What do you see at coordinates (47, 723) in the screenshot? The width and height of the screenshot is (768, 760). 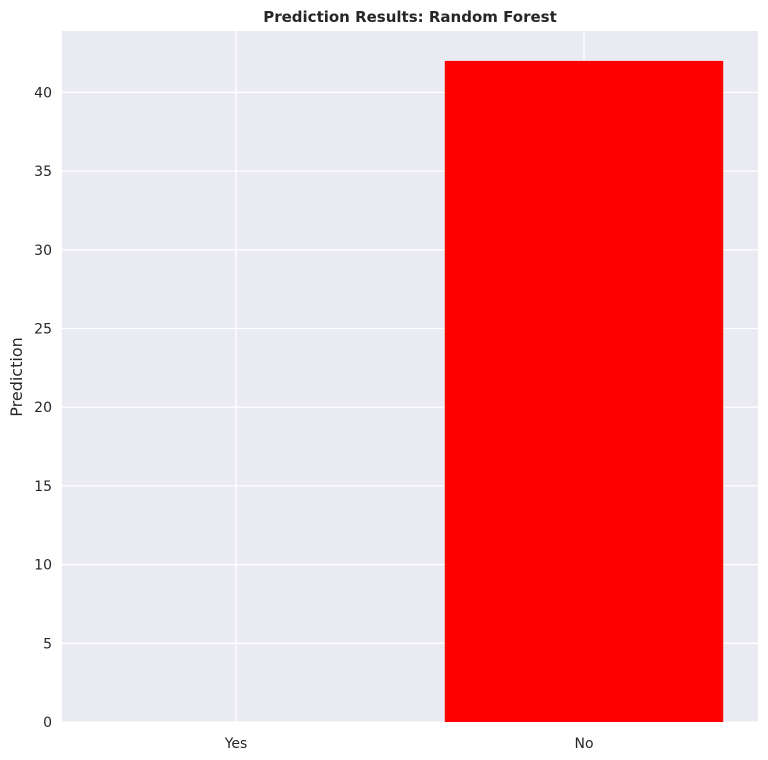 I see `y-tick-label: 0` at bounding box center [47, 723].